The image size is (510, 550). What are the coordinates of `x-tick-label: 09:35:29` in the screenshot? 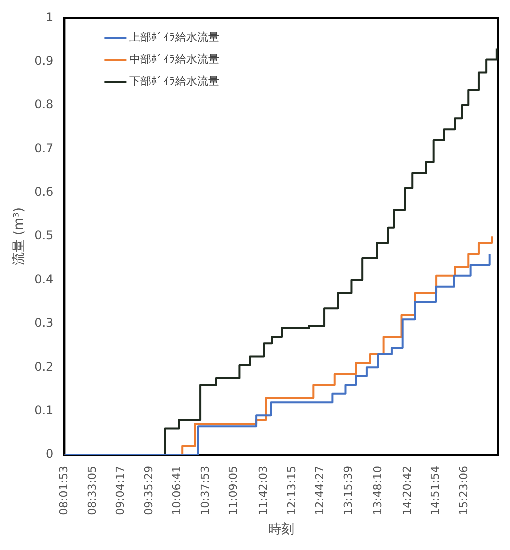 It's located at (149, 491).